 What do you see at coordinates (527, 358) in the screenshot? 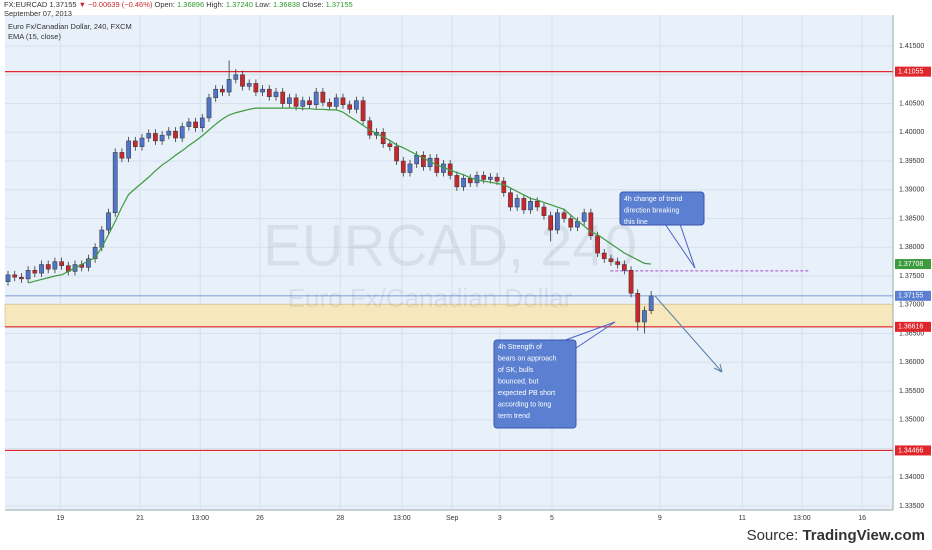
I see `annotation-line: bears on approach` at bounding box center [527, 358].